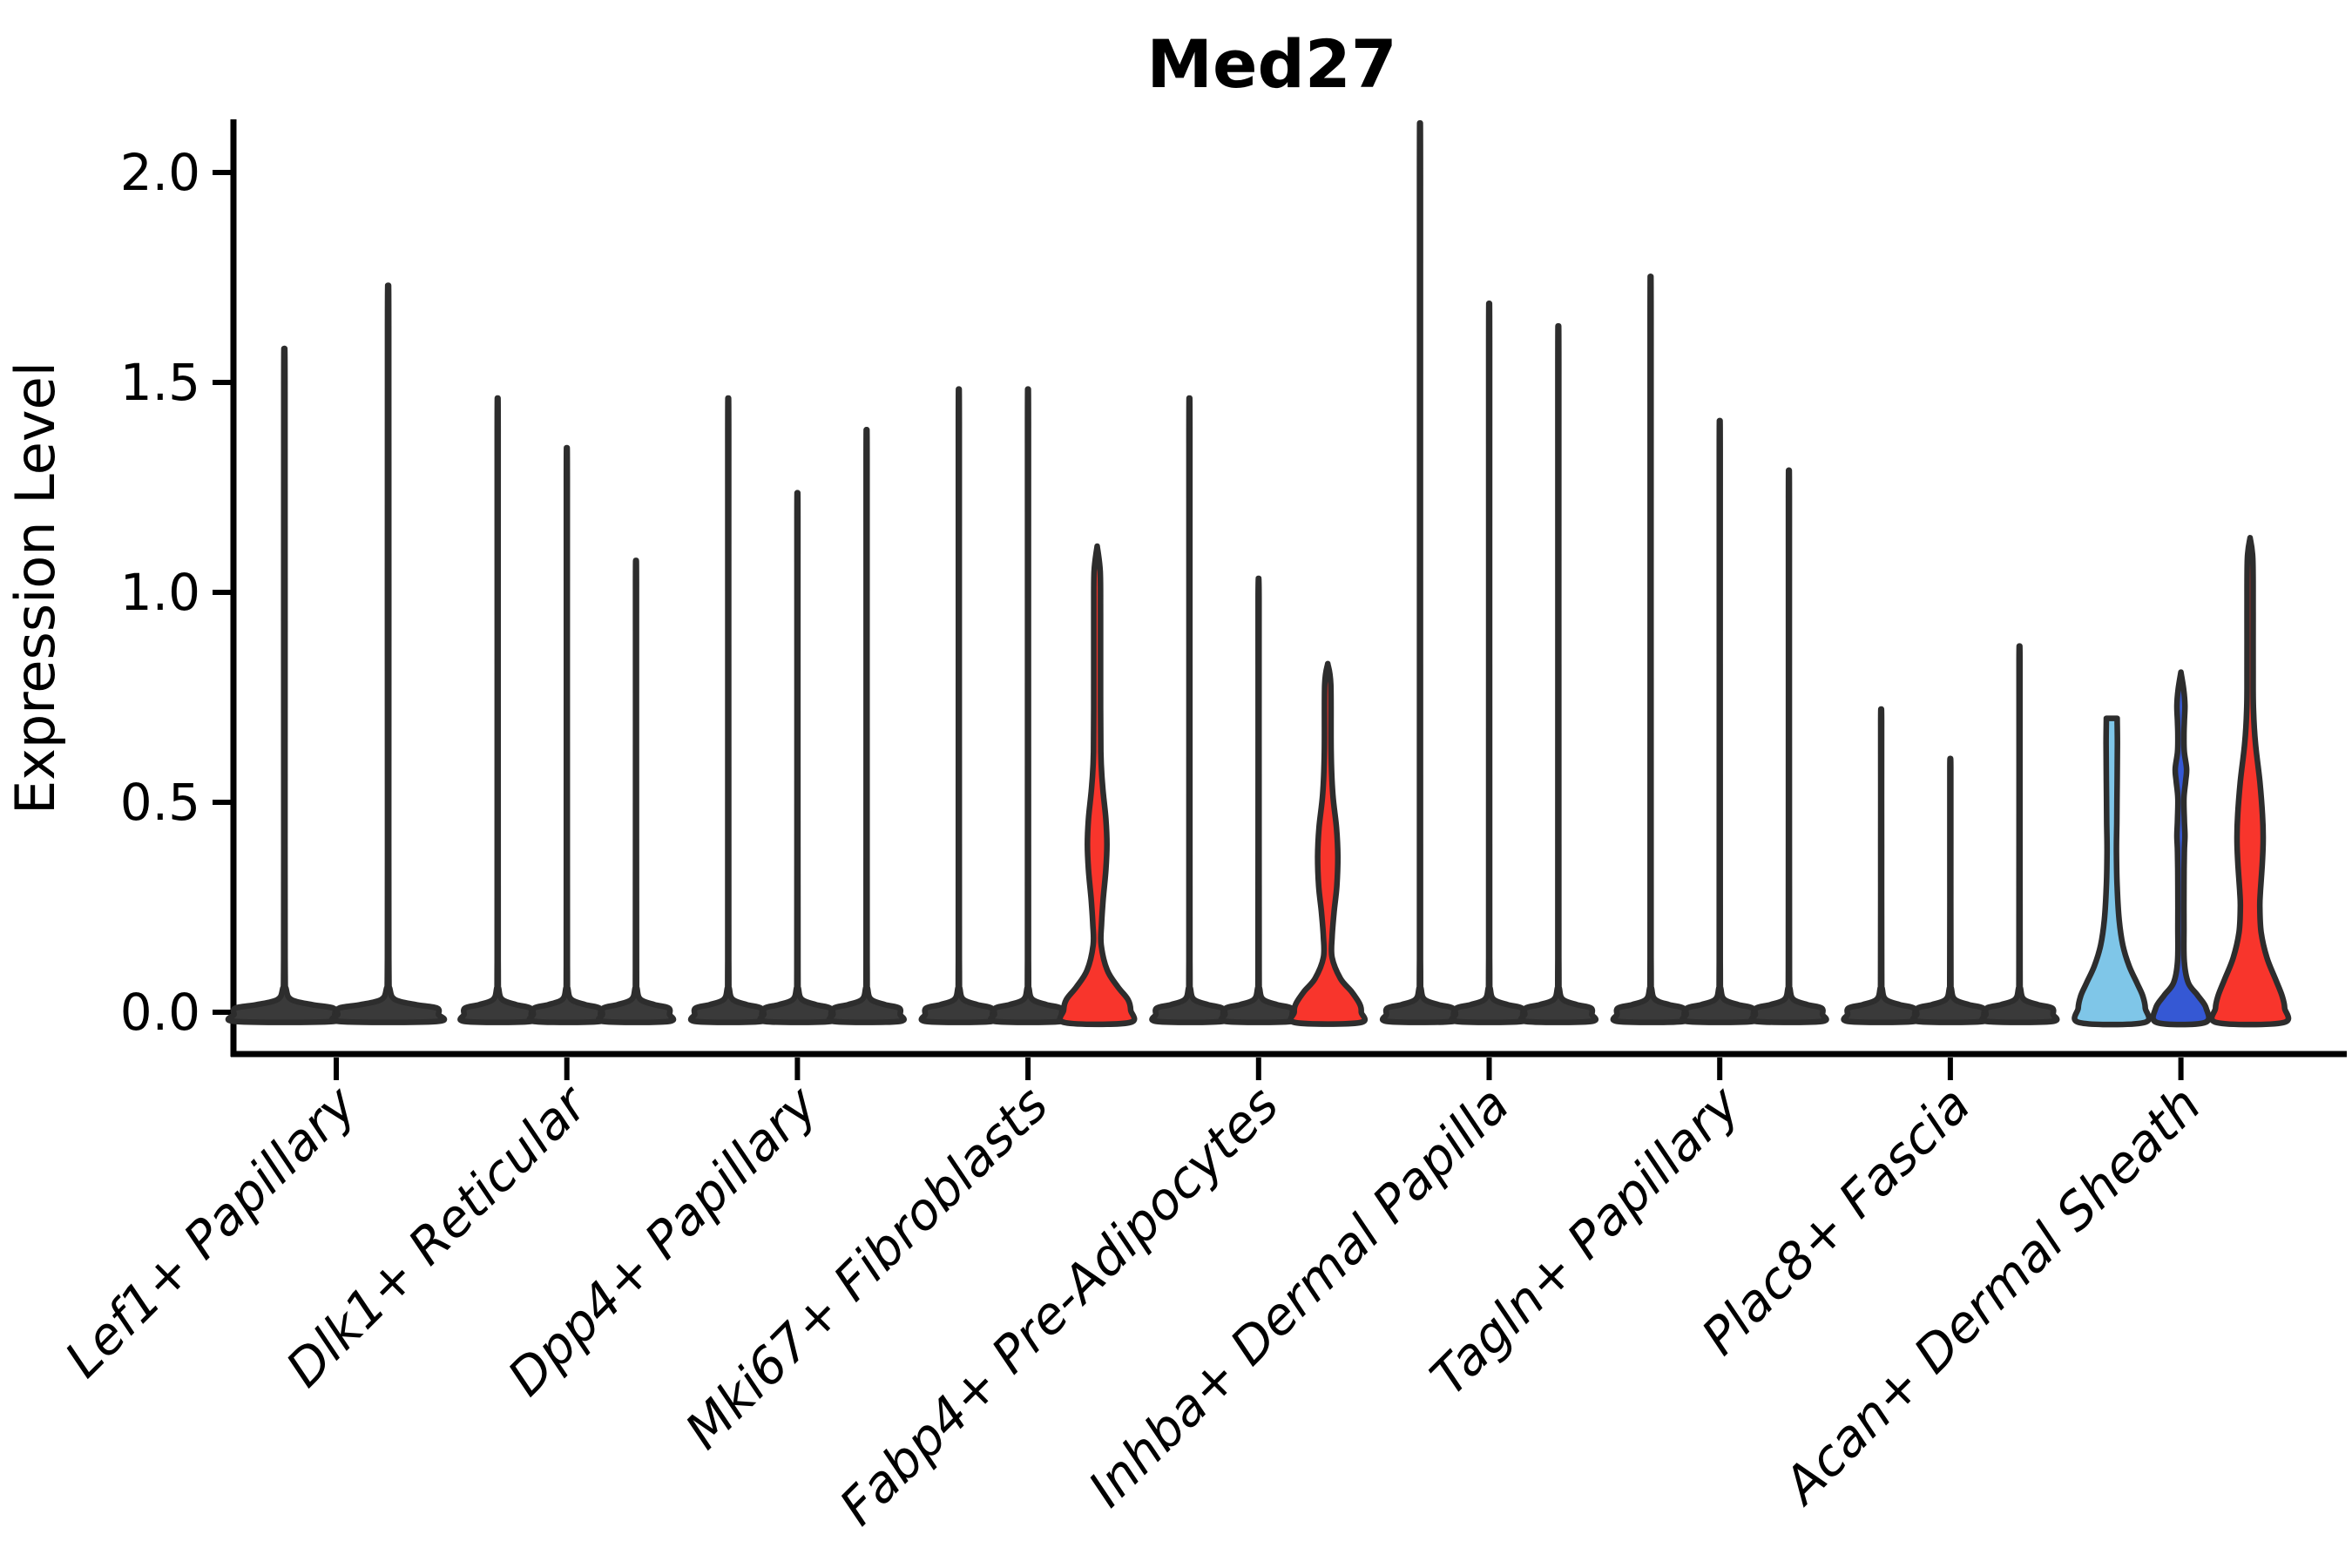 This screenshot has height=1568, width=2352. Describe the element at coordinates (2112, 871) in the screenshot. I see `violin-light_blue` at that location.